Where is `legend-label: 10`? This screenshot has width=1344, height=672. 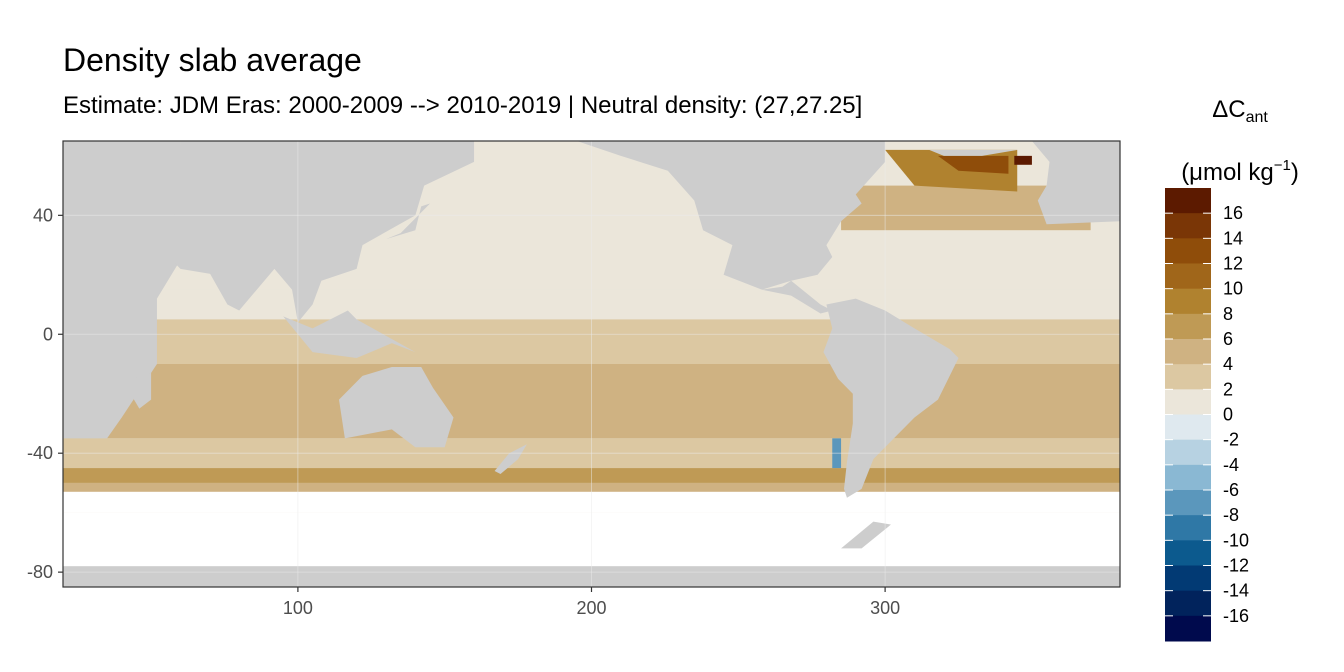
legend-label: 10 is located at coordinates (1233, 289).